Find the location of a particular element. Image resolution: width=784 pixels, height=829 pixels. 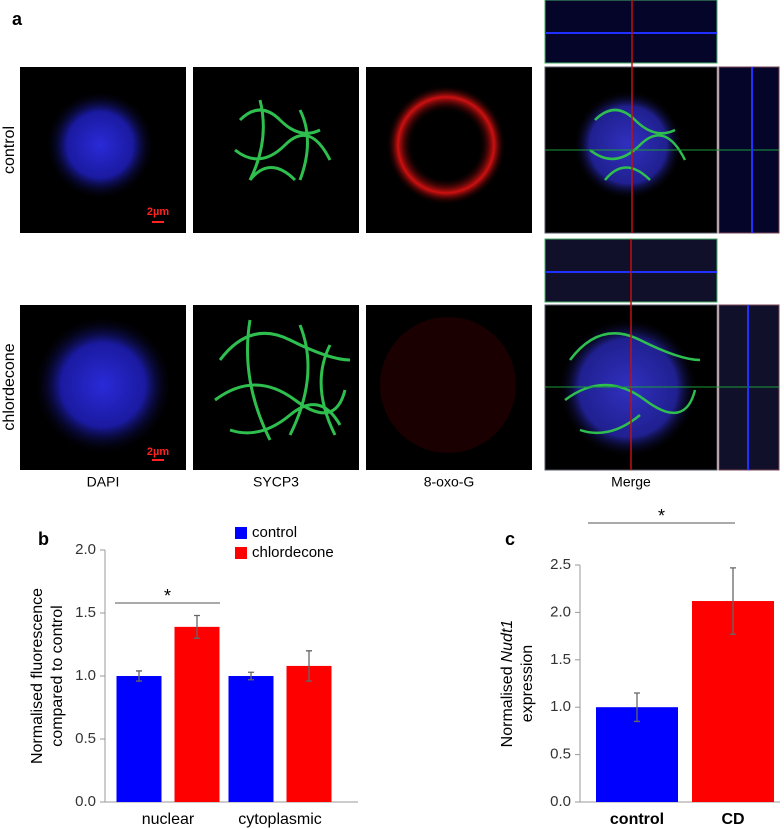

y-tick-label: 2.5 is located at coordinates (560, 564).